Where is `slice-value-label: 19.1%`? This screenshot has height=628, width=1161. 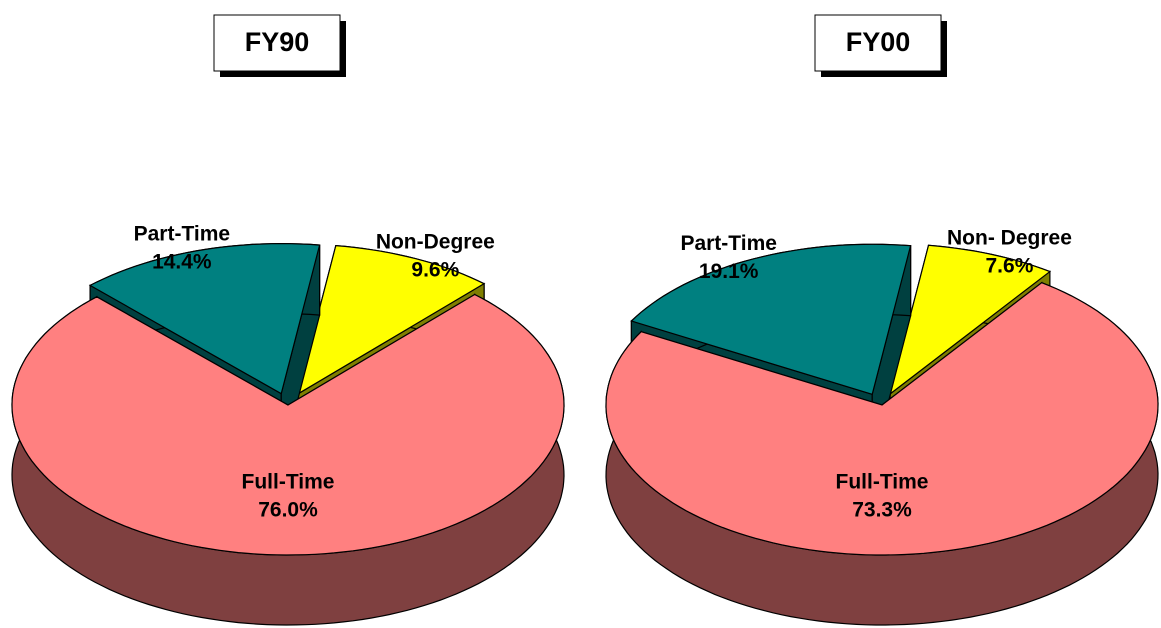
slice-value-label: 19.1% is located at coordinates (729, 271).